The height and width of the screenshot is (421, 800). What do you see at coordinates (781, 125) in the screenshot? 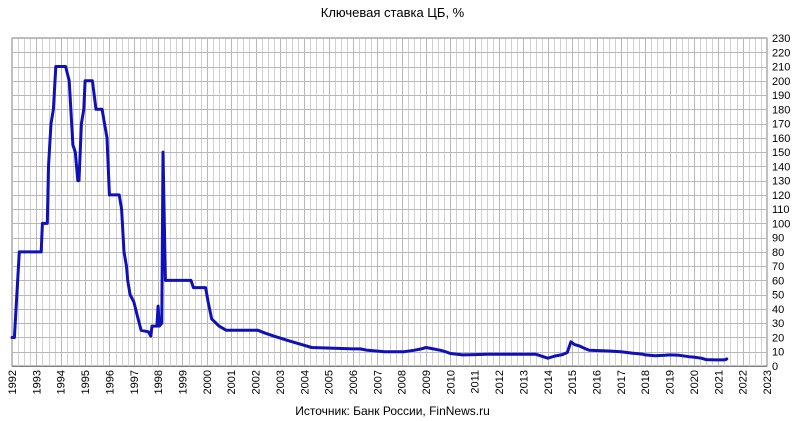
I see `y-tick-label: 170` at bounding box center [781, 125].